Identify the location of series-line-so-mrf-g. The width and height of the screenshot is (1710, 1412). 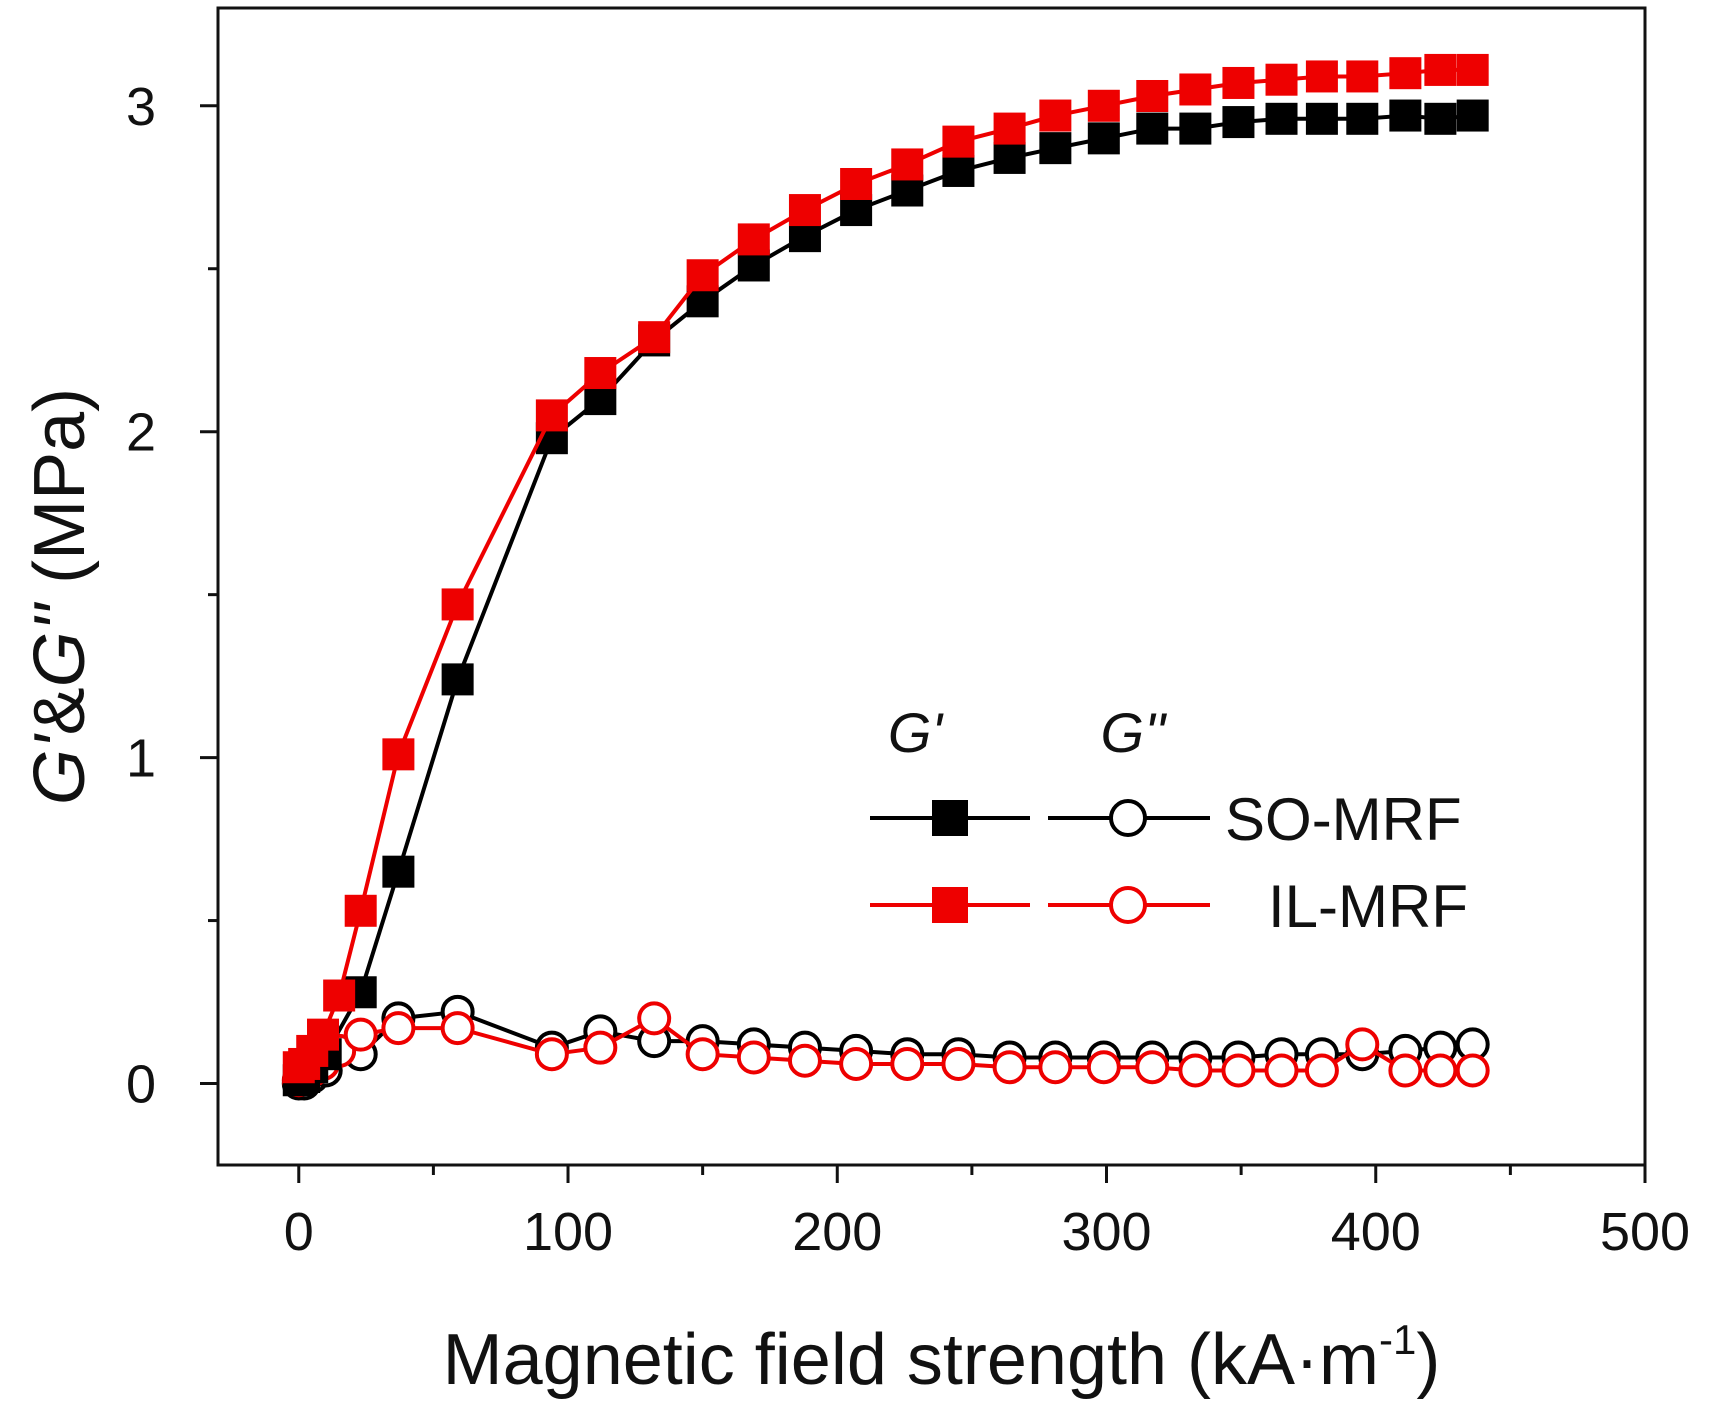
(885, 1047).